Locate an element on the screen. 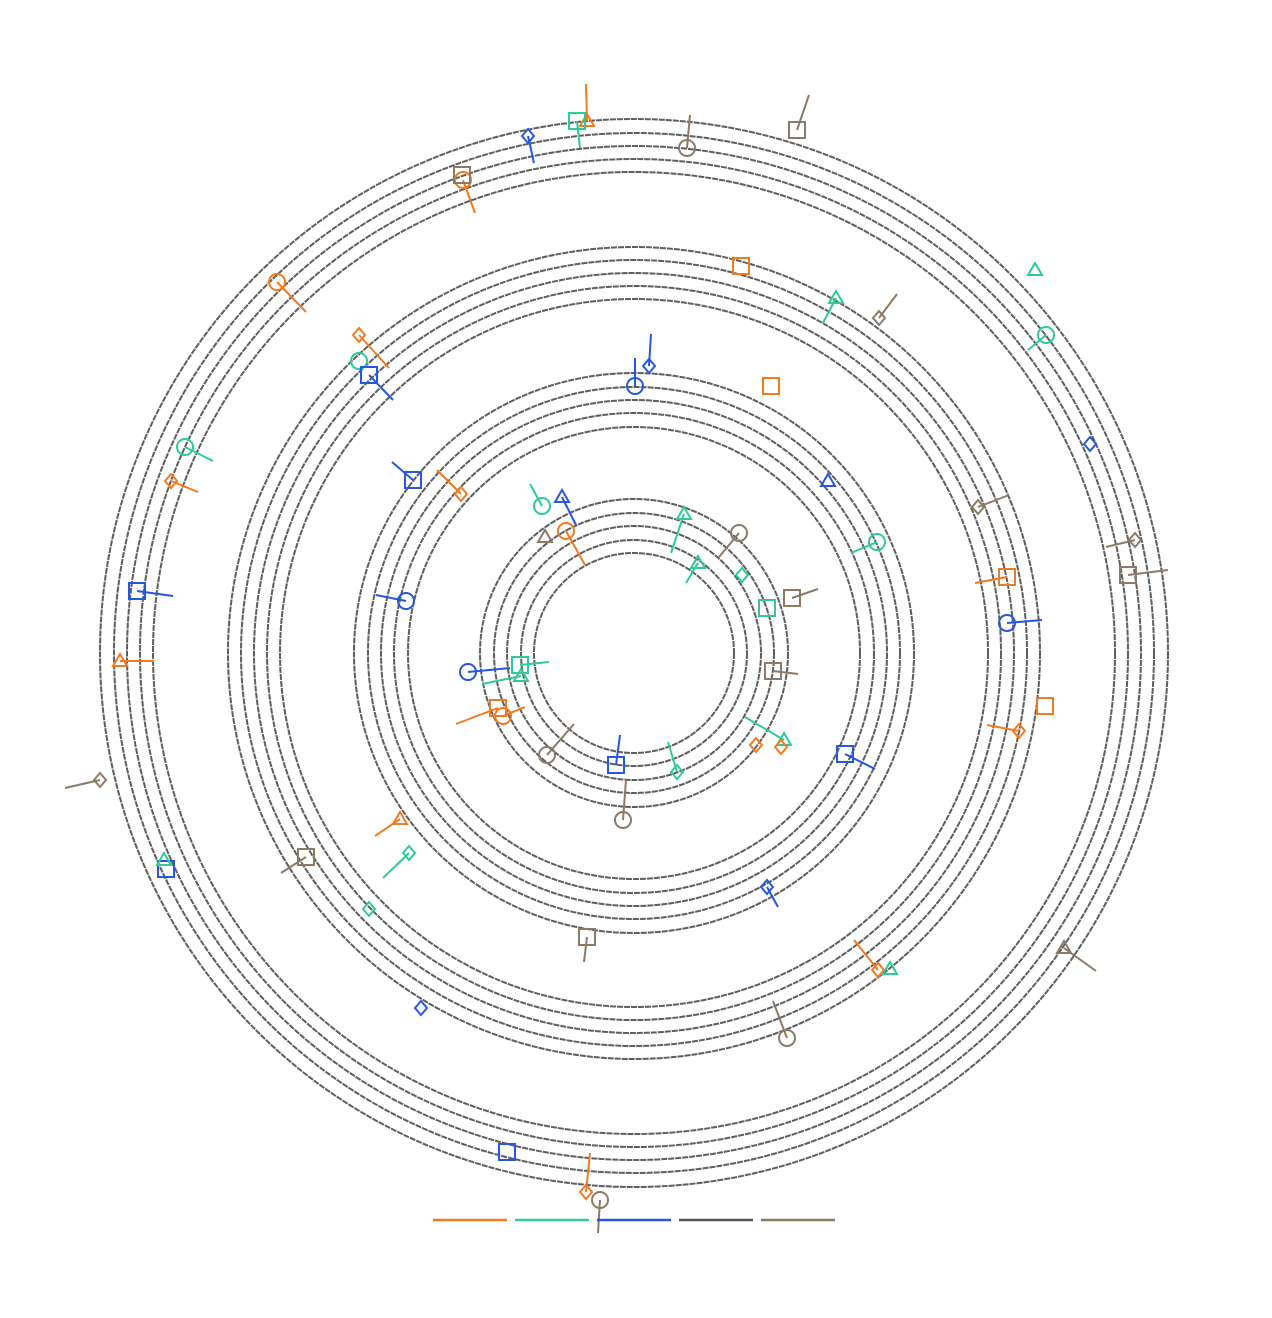  ring is located at coordinates (634, 653).